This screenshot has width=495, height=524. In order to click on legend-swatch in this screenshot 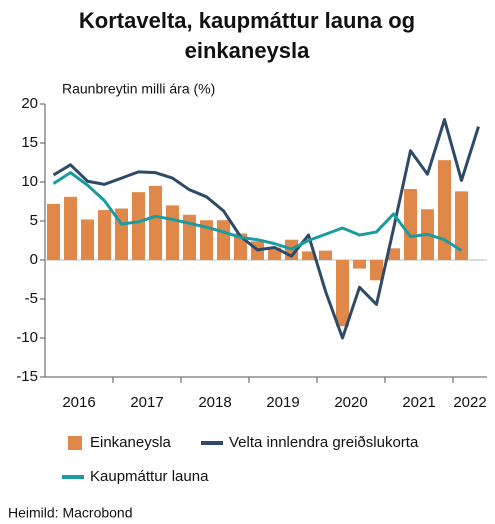, I will do `click(75, 443)`.